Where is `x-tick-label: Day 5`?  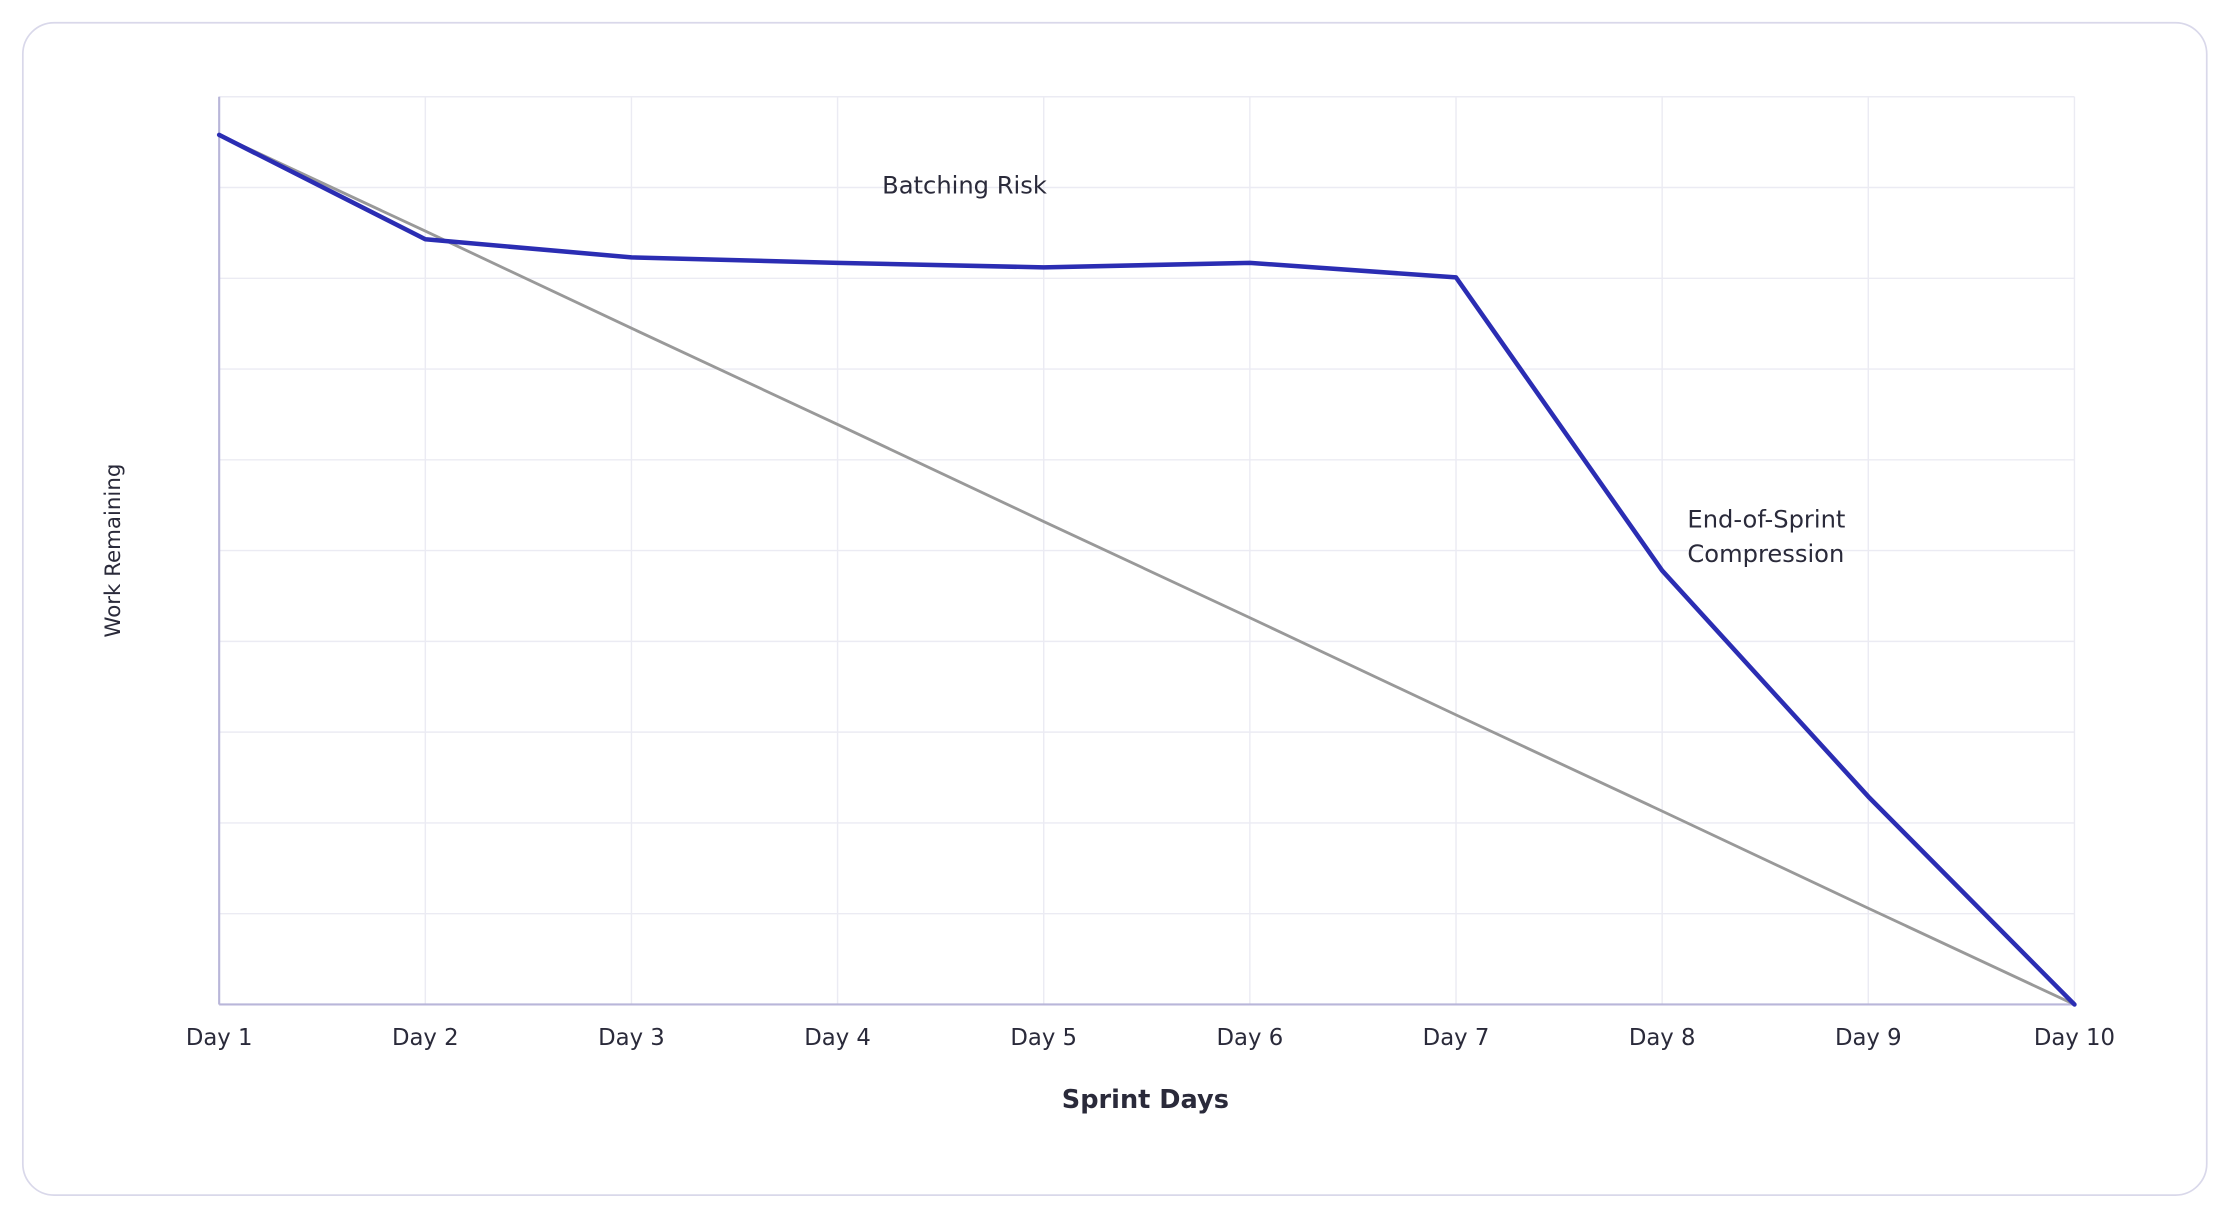
x-tick-label: Day 5 is located at coordinates (1043, 1038).